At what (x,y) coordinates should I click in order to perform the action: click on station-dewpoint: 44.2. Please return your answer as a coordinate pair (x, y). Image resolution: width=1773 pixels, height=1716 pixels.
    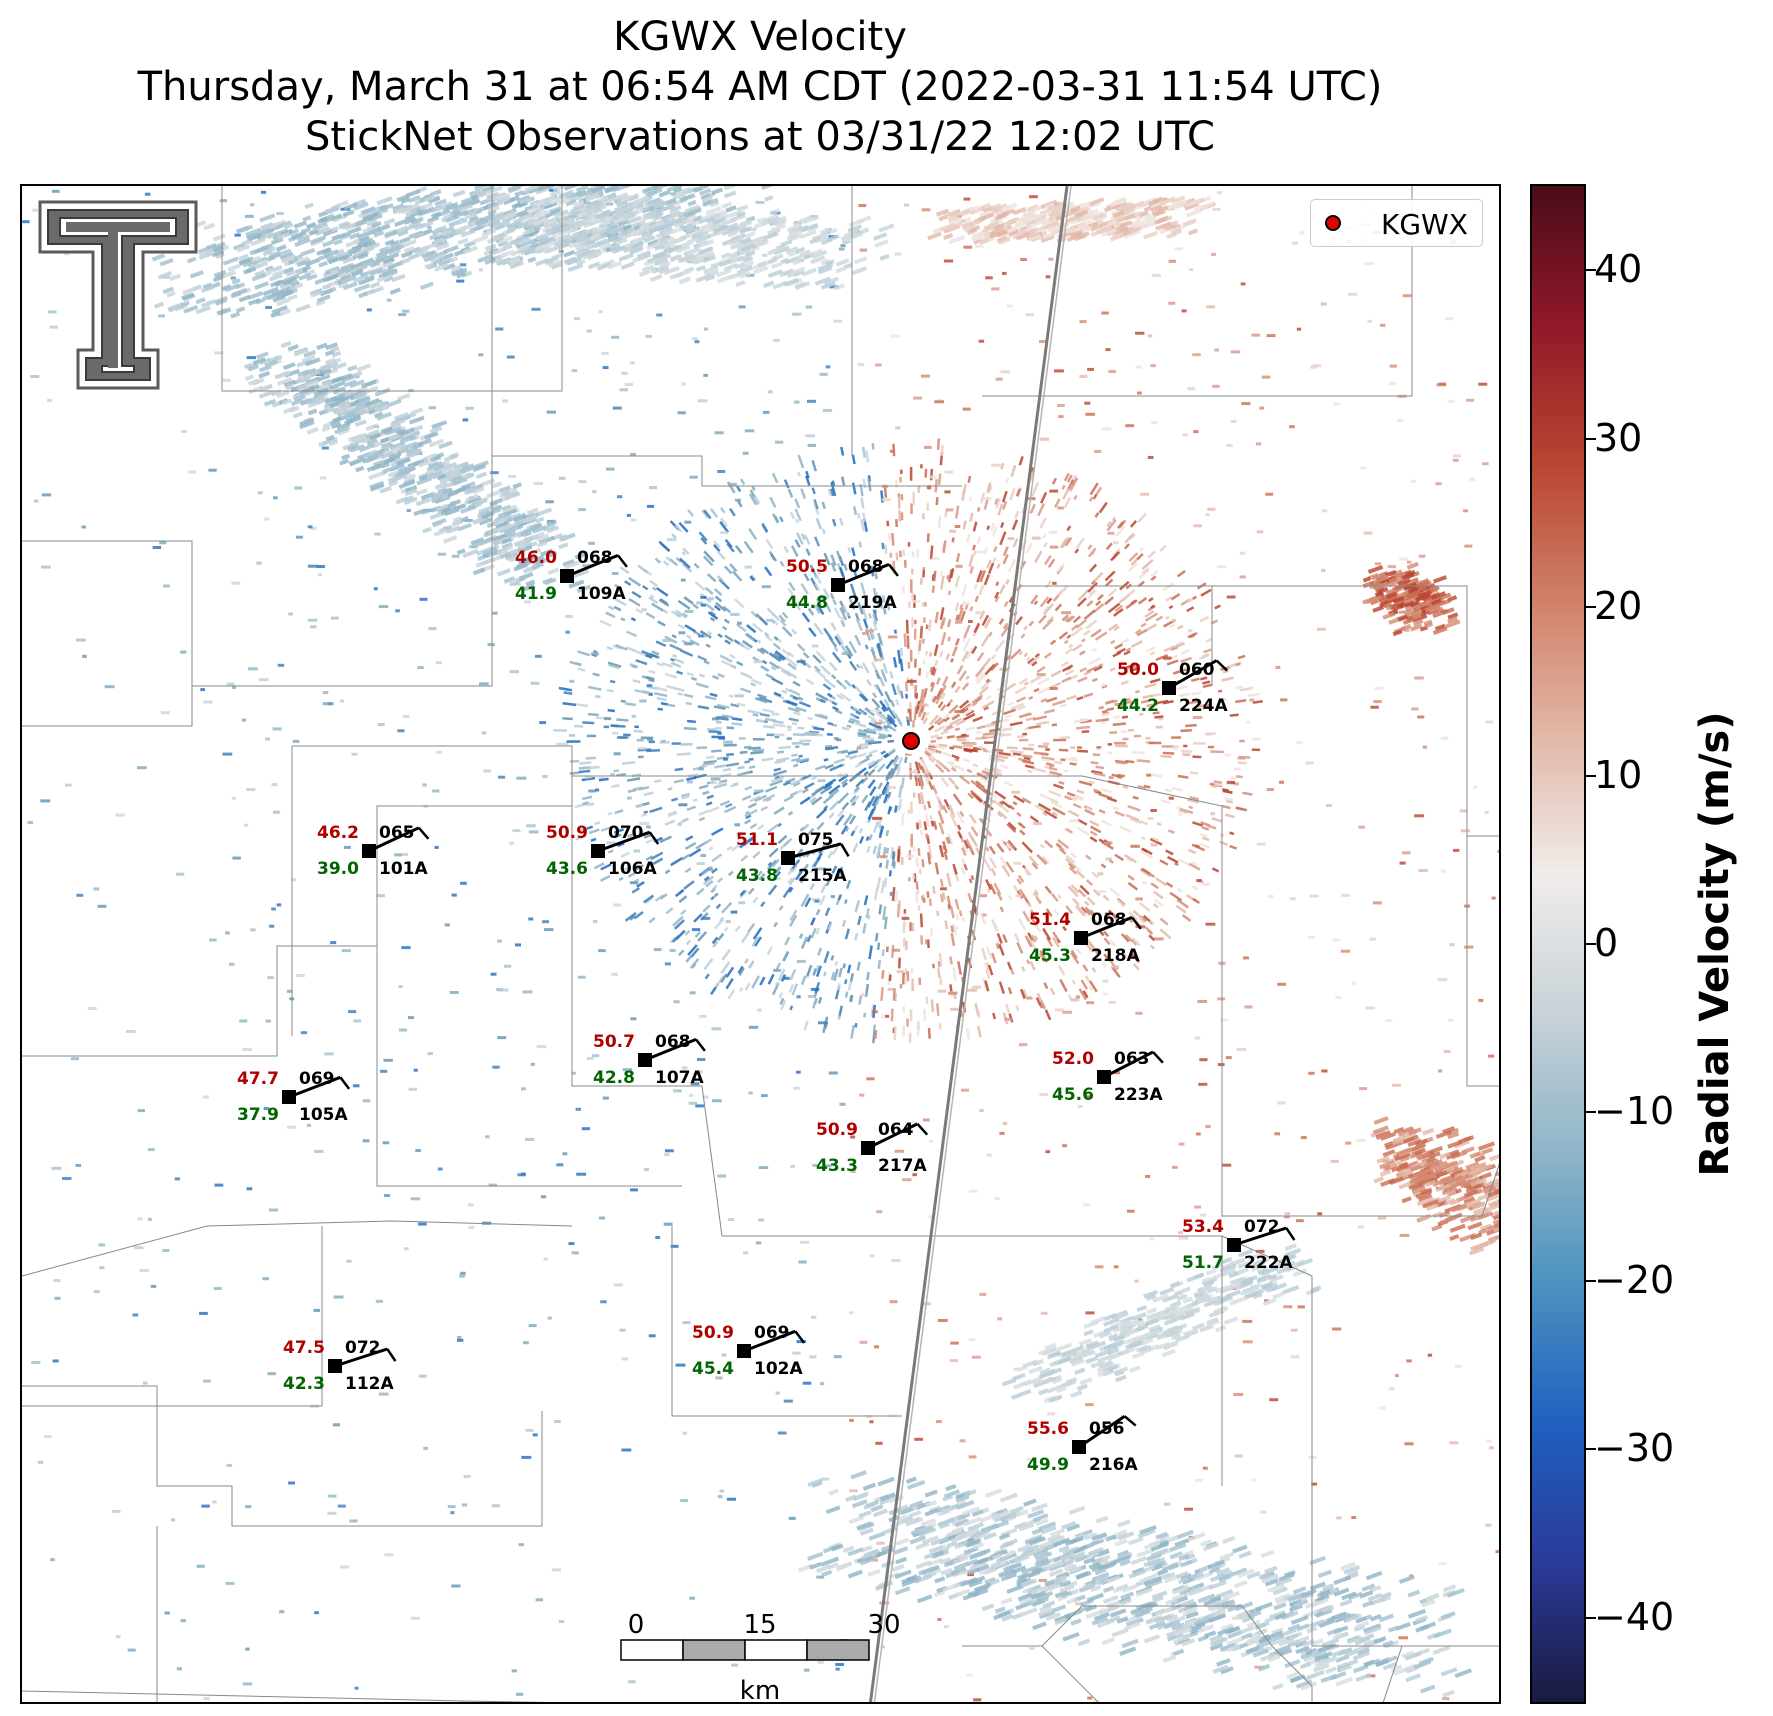
    Looking at the image, I should click on (1138, 706).